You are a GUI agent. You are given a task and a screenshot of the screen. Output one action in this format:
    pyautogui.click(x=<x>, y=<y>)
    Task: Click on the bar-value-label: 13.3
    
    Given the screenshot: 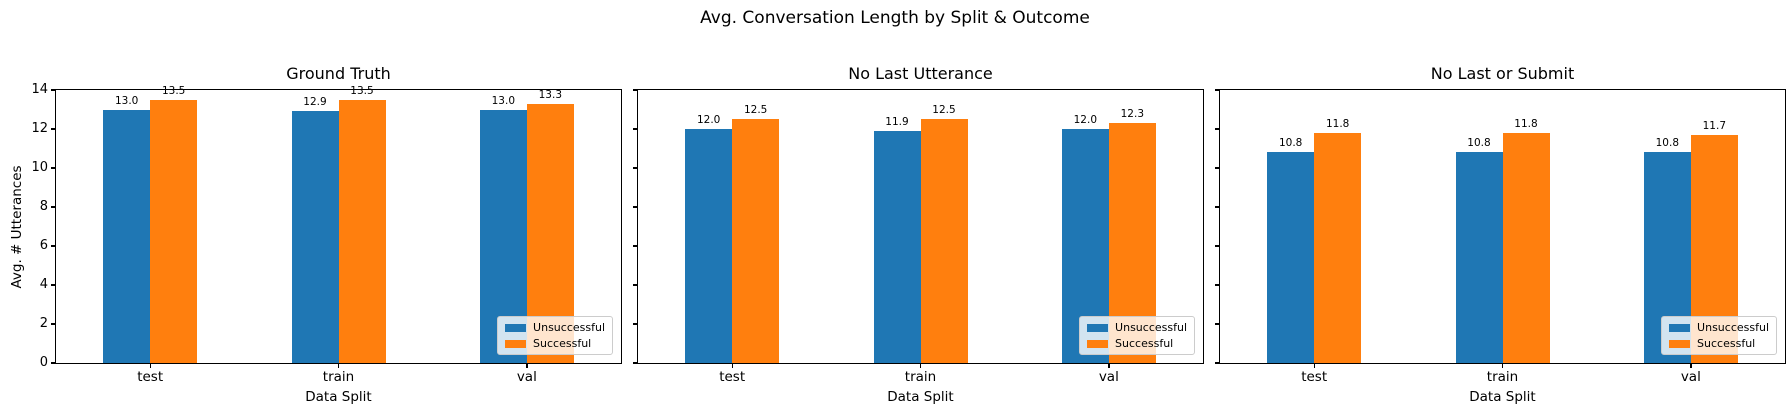 What is the action you would take?
    pyautogui.click(x=550, y=94)
    